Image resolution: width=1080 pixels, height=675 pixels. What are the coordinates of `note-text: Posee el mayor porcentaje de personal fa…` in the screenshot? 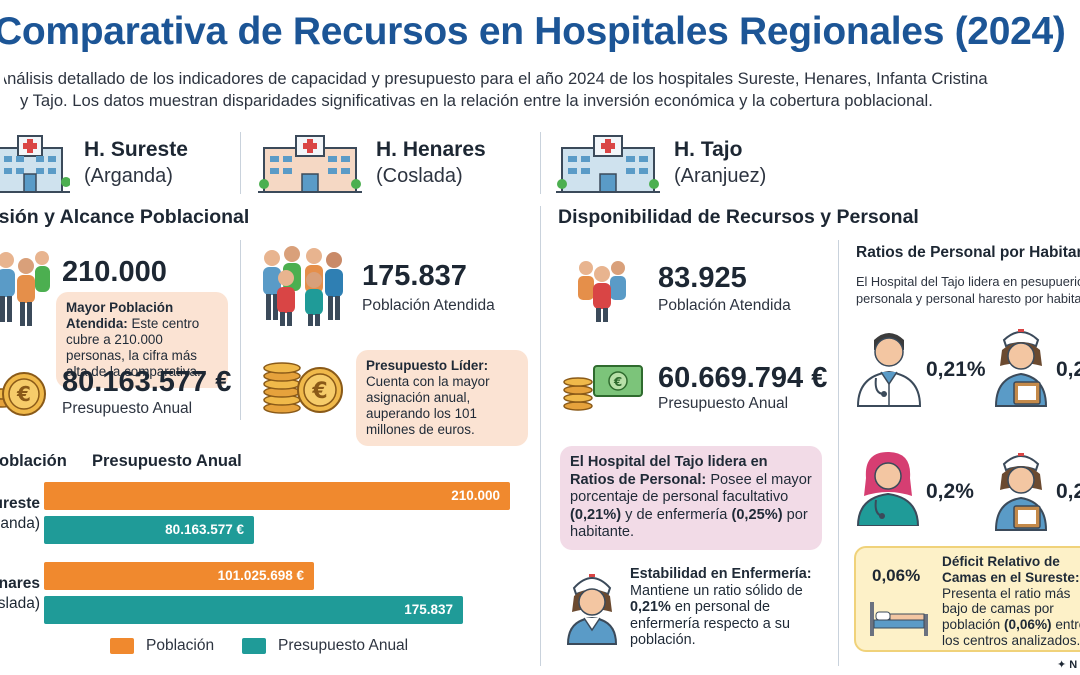 It's located at (691, 488).